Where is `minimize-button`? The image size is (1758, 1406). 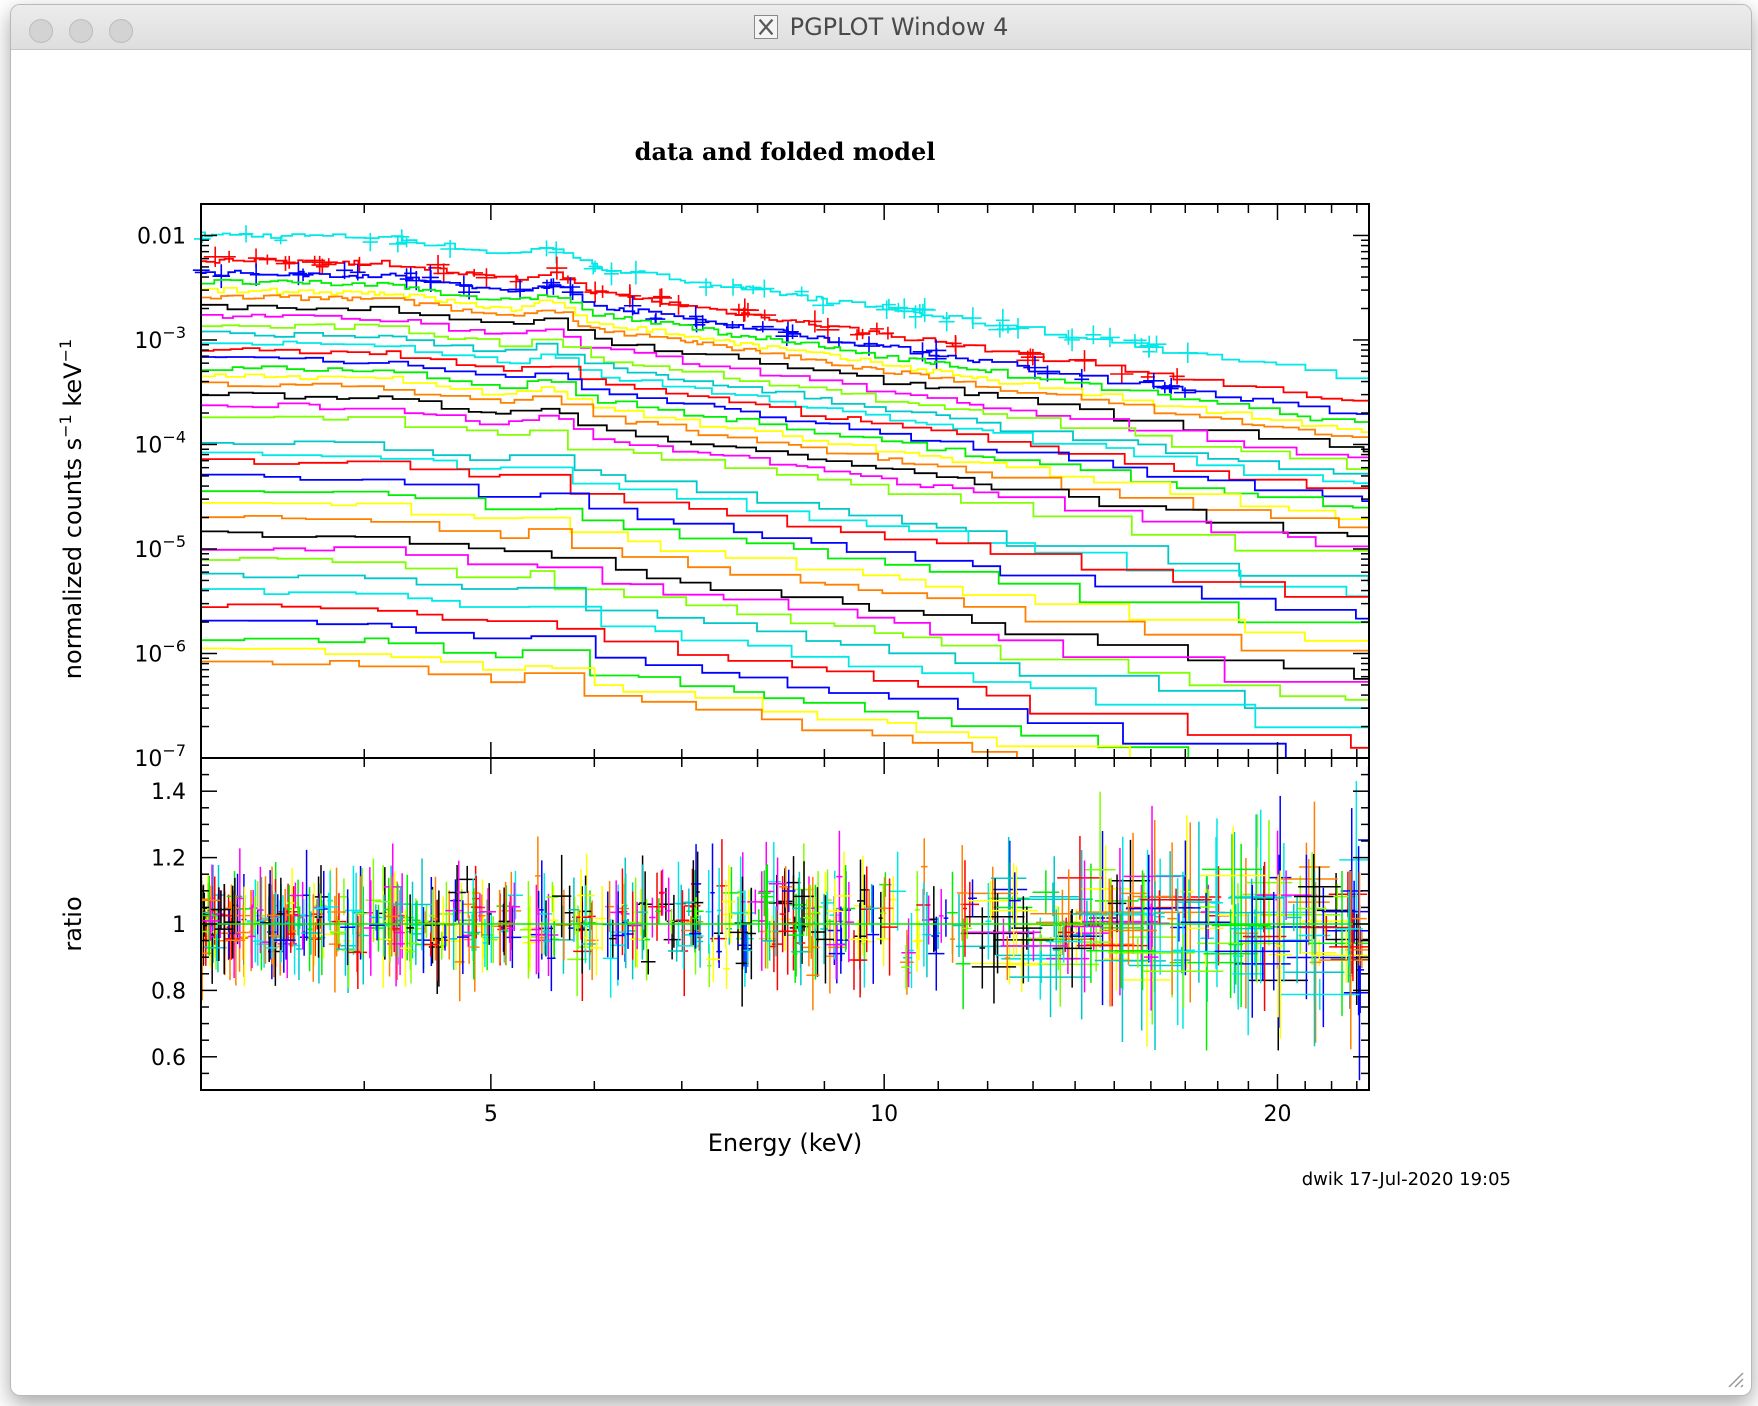 minimize-button is located at coordinates (81, 31).